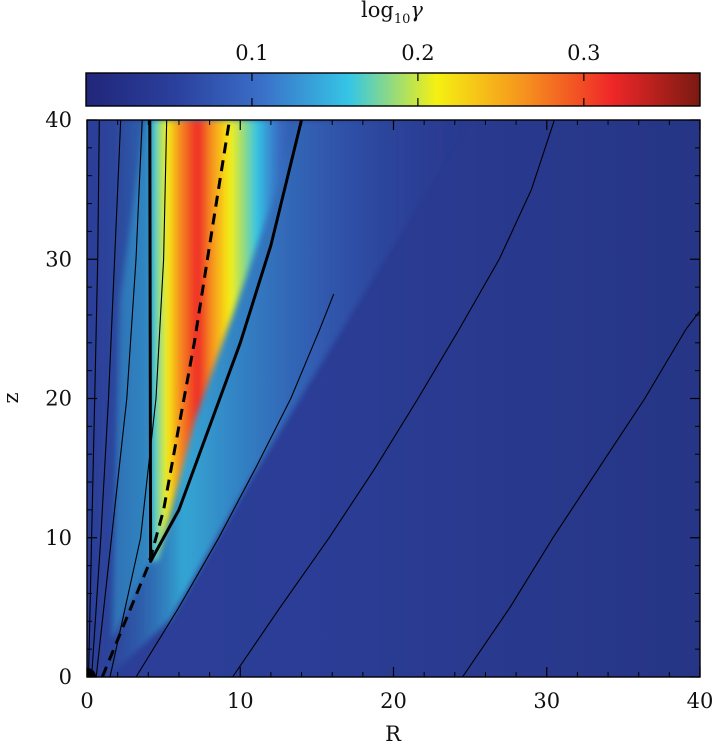 The height and width of the screenshot is (748, 716). Describe the element at coordinates (392, 13) in the screenshot. I see `colorbar-label: log10γ` at that location.